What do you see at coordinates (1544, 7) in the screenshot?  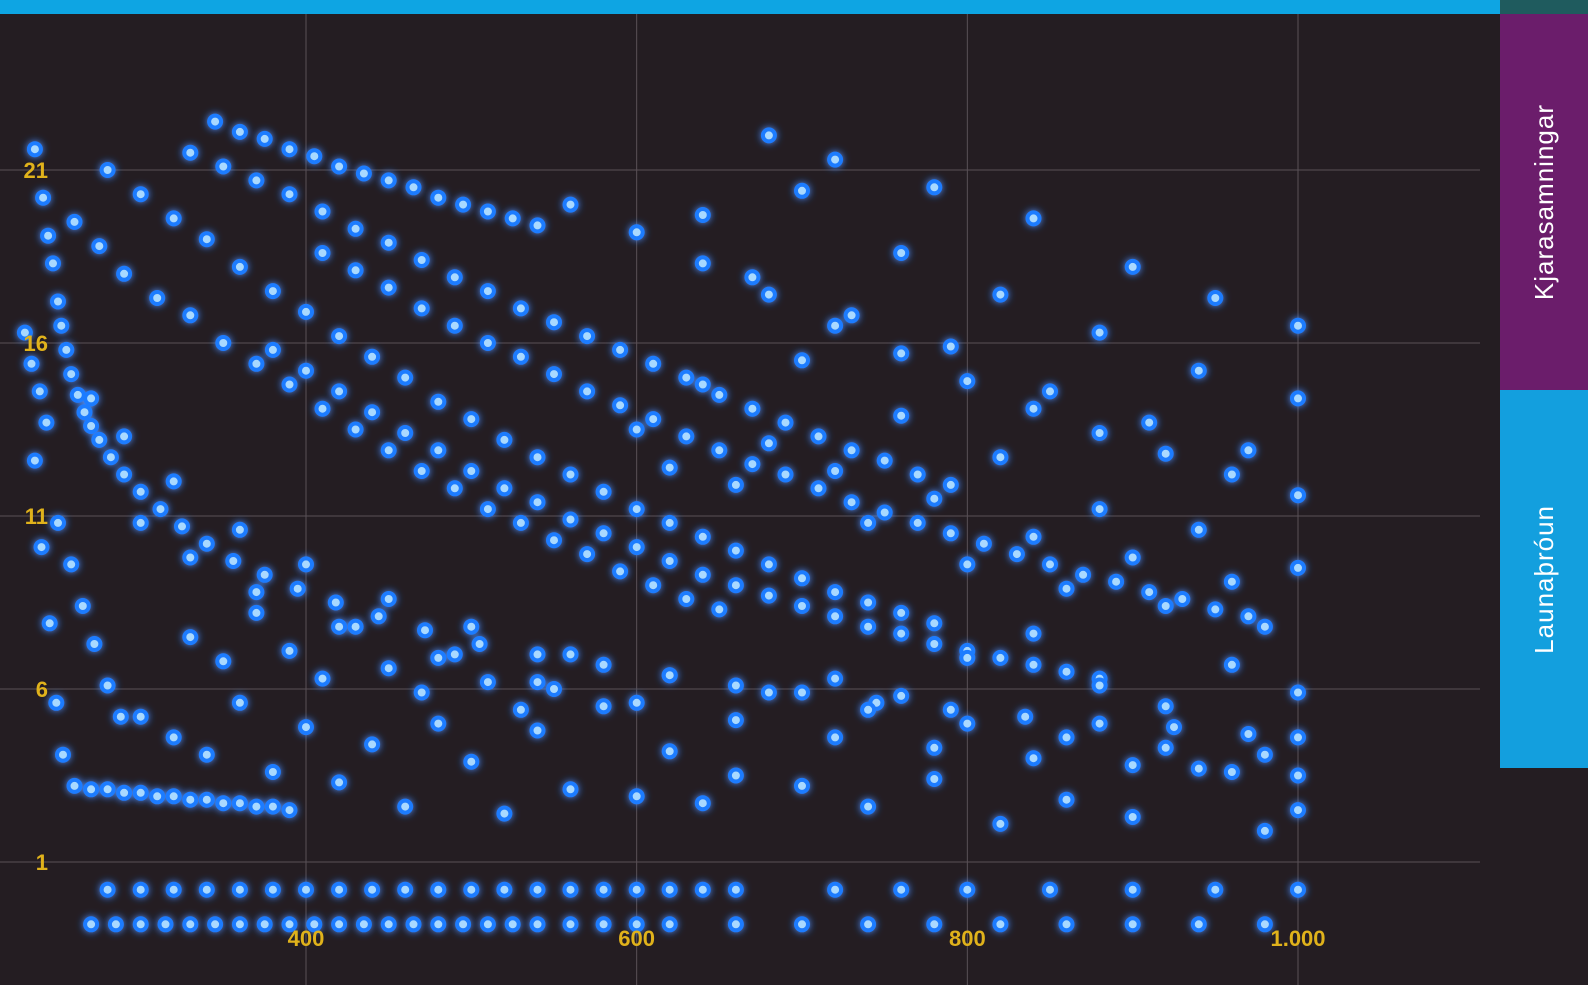 I see `top-bar-accent` at bounding box center [1544, 7].